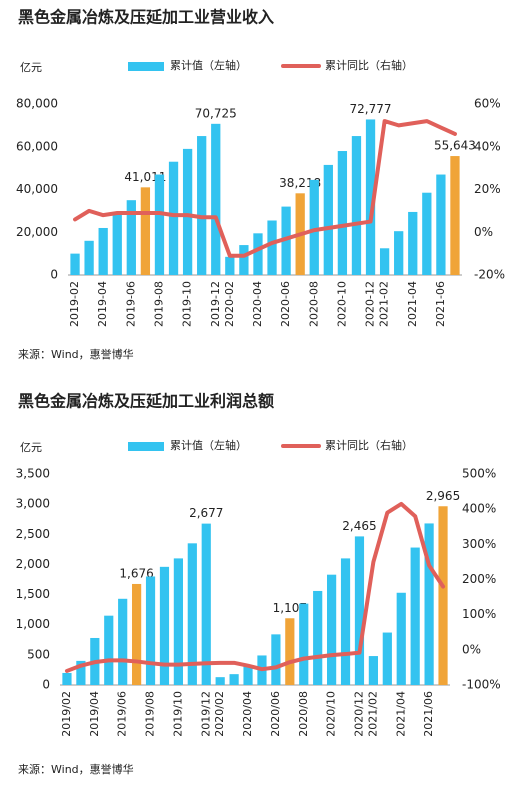 Image resolution: width=514 pixels, height=788 pixels. Describe the element at coordinates (443, 496) in the screenshot. I see `value-label: 2,965` at that location.